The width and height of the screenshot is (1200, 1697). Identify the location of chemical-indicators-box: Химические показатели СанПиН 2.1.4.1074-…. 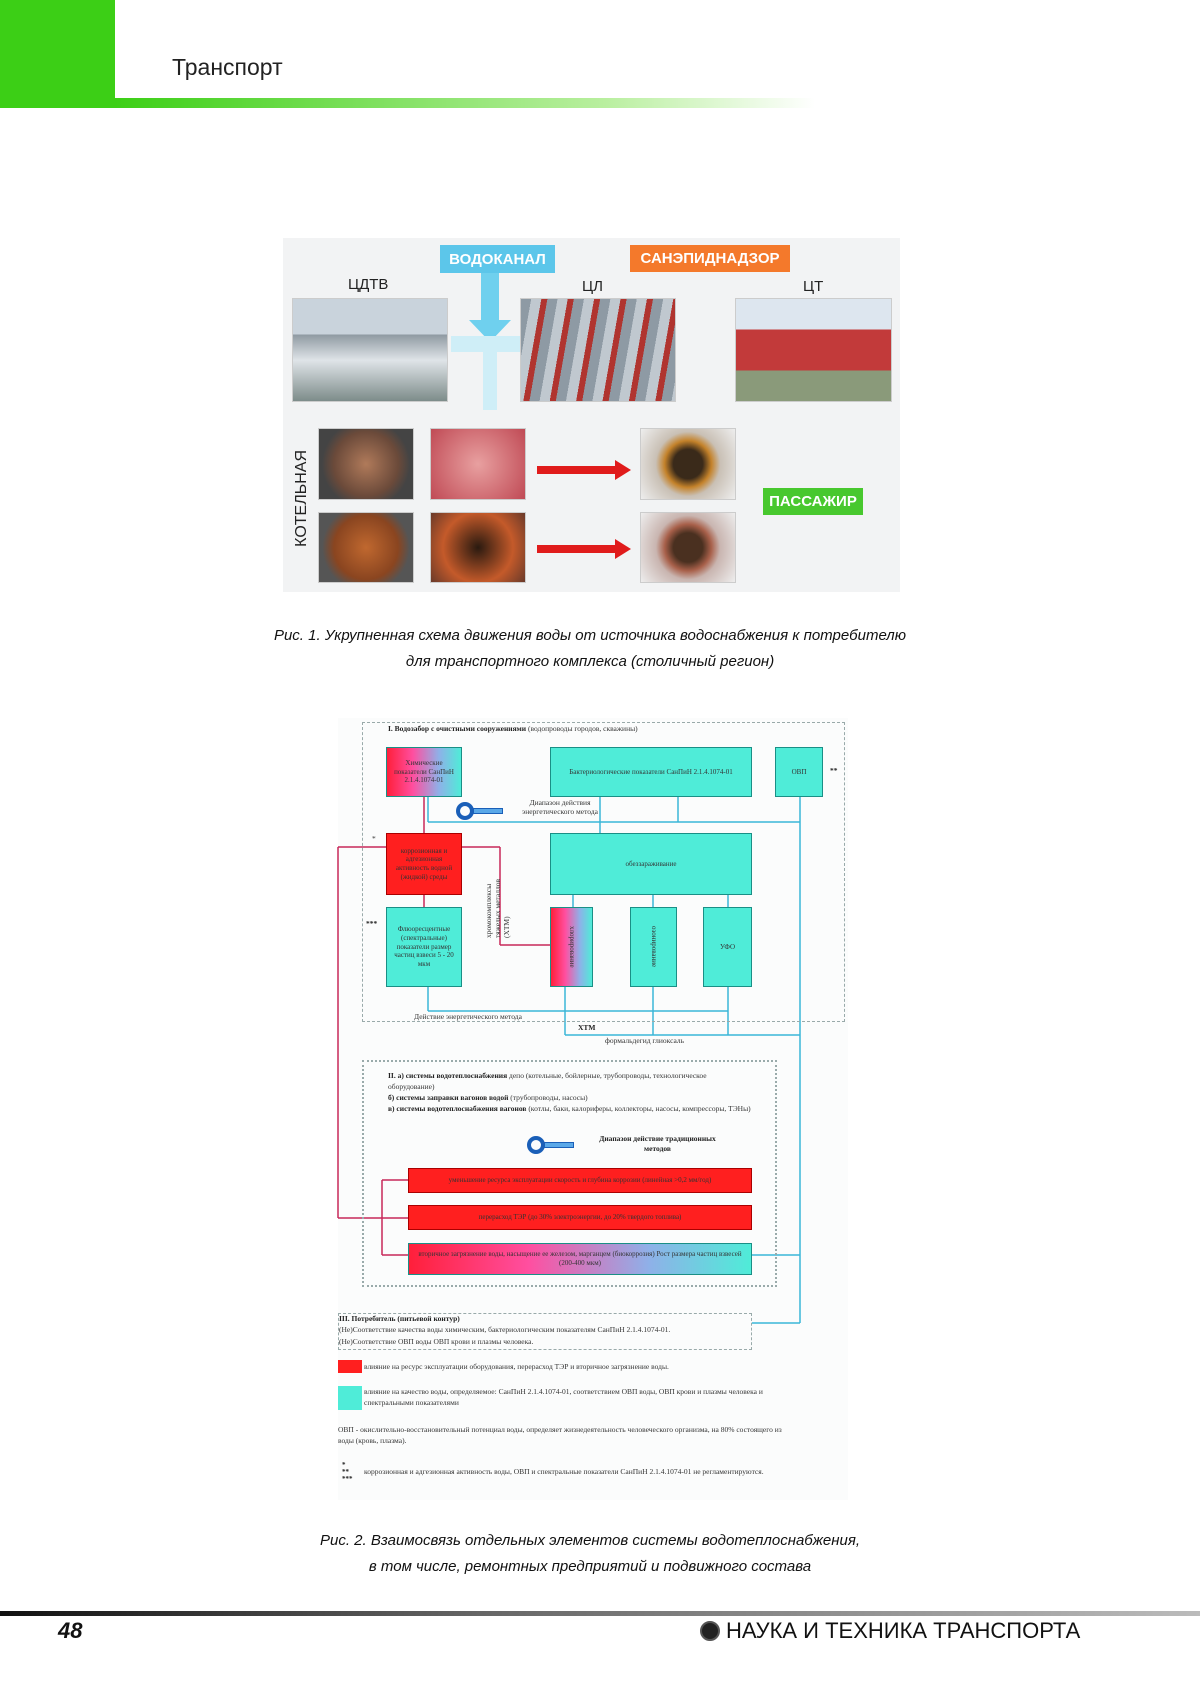
(424, 772).